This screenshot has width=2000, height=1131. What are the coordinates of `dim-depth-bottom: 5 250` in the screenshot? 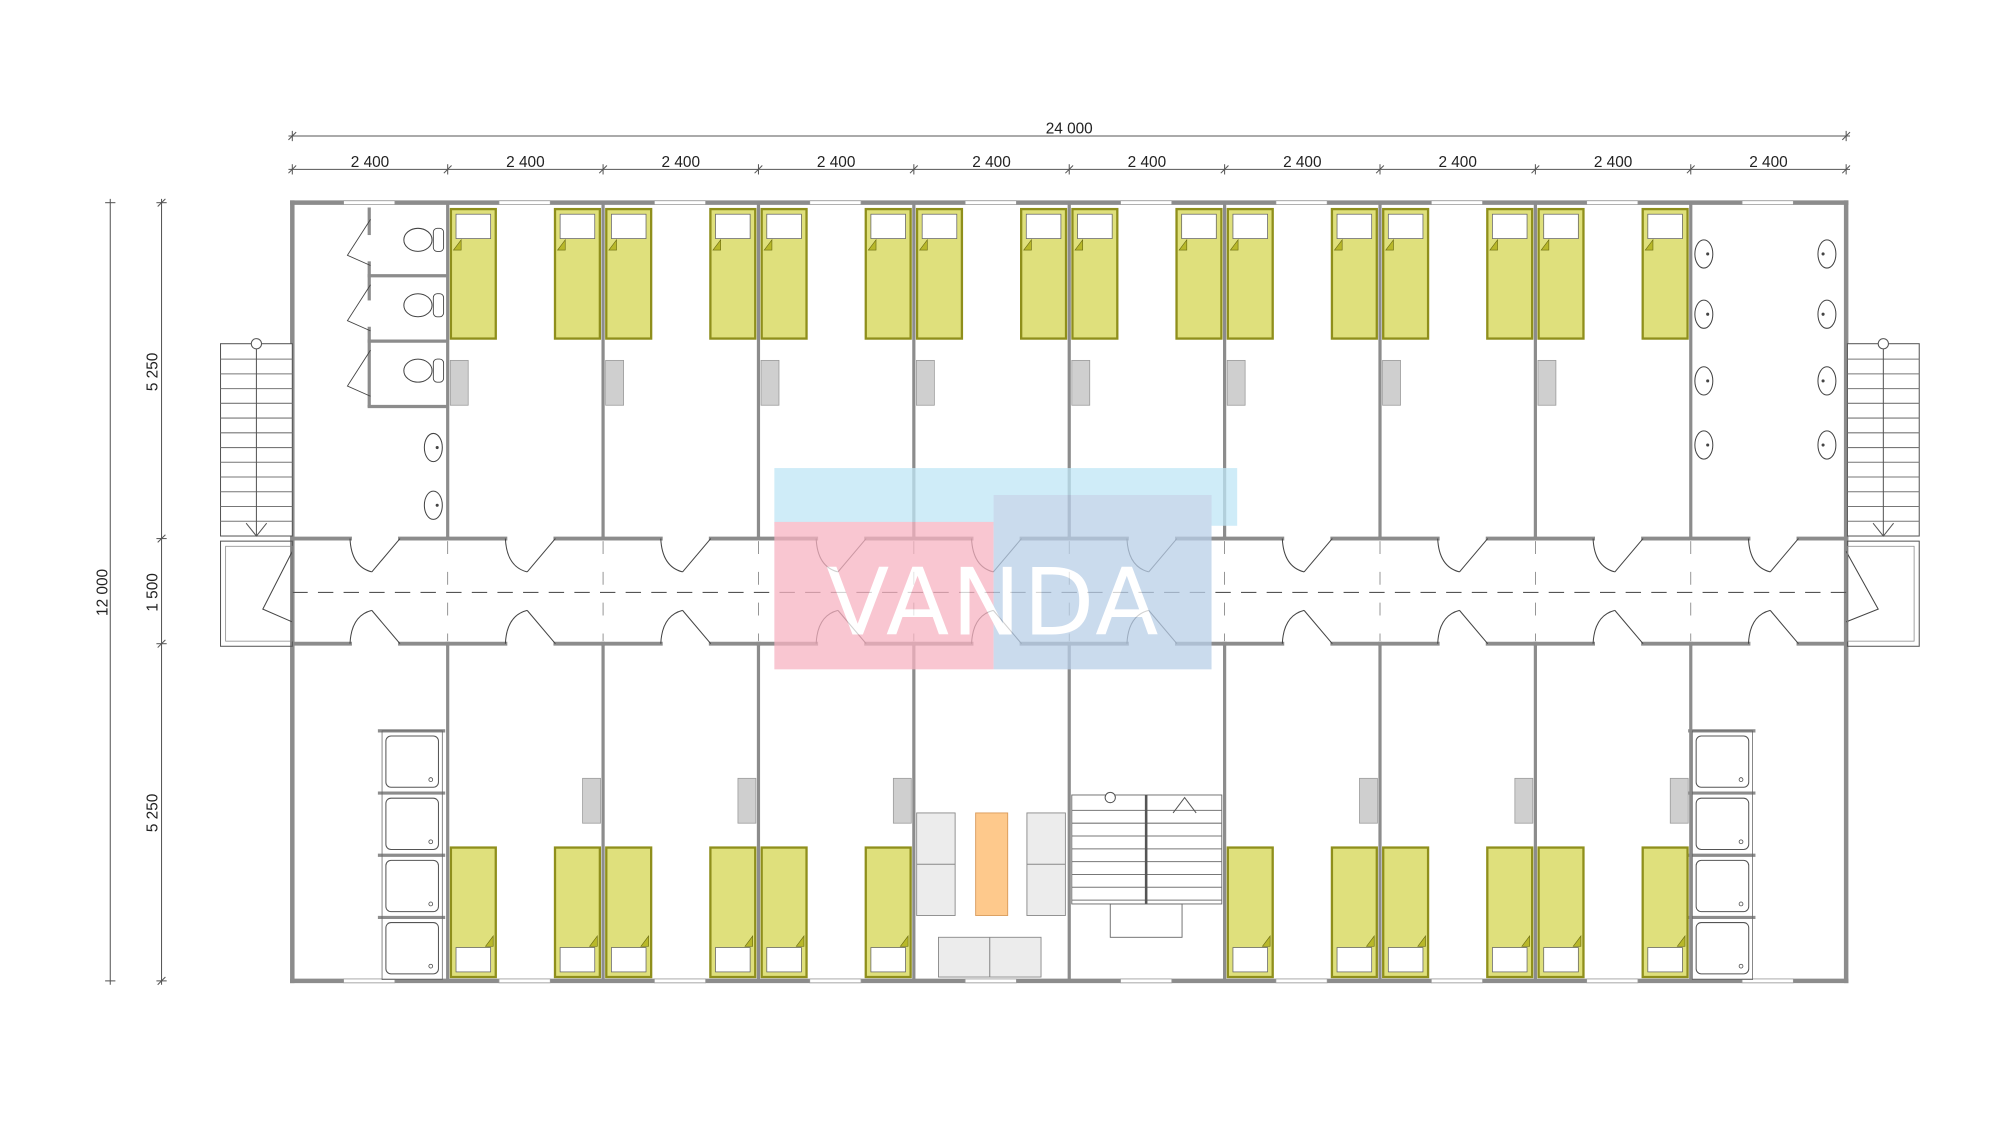 It's located at (153, 813).